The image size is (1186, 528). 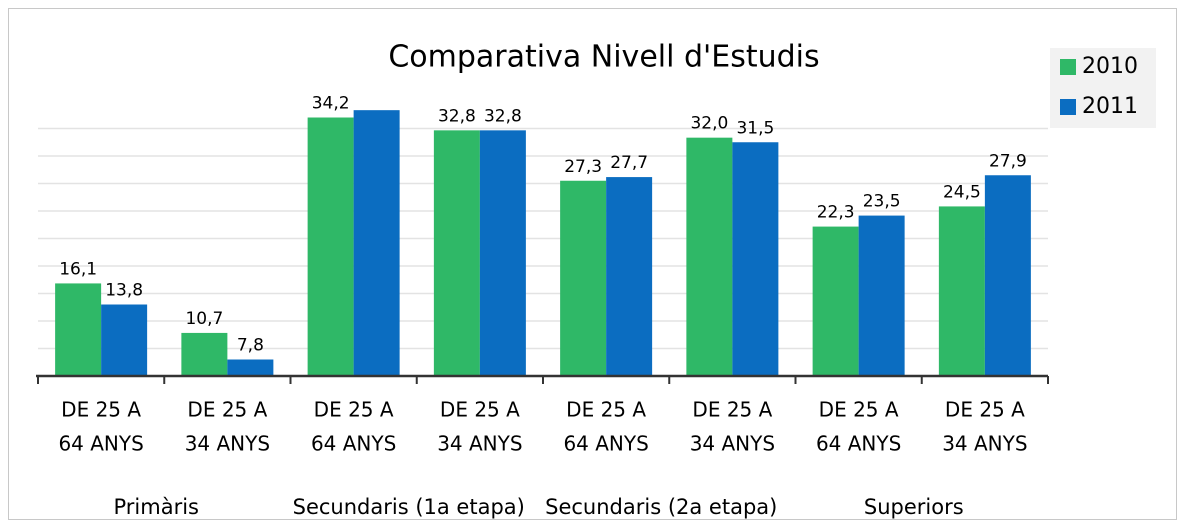 What do you see at coordinates (962, 192) in the screenshot?
I see `data-label: 24,5` at bounding box center [962, 192].